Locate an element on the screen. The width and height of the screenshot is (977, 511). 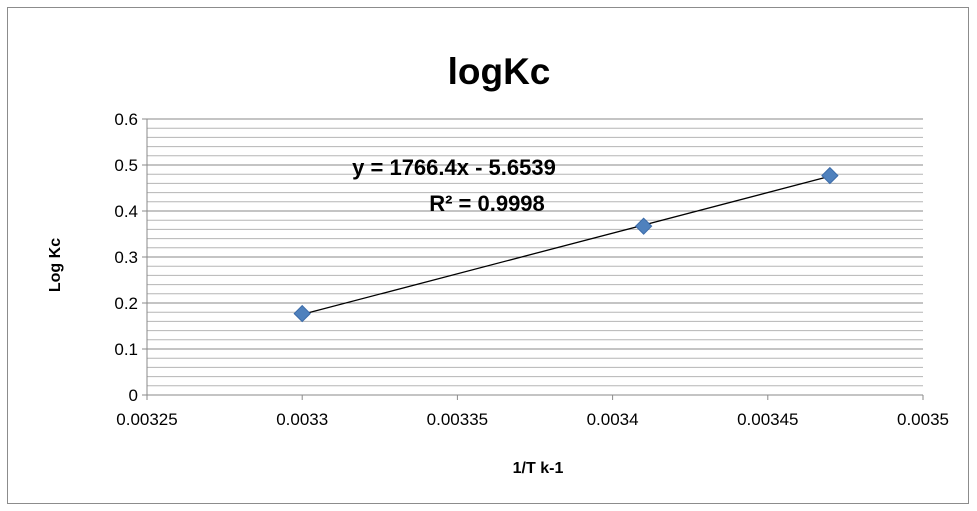
trendline-equation: y = 1766.4x - 5.6539 is located at coordinates (454, 167).